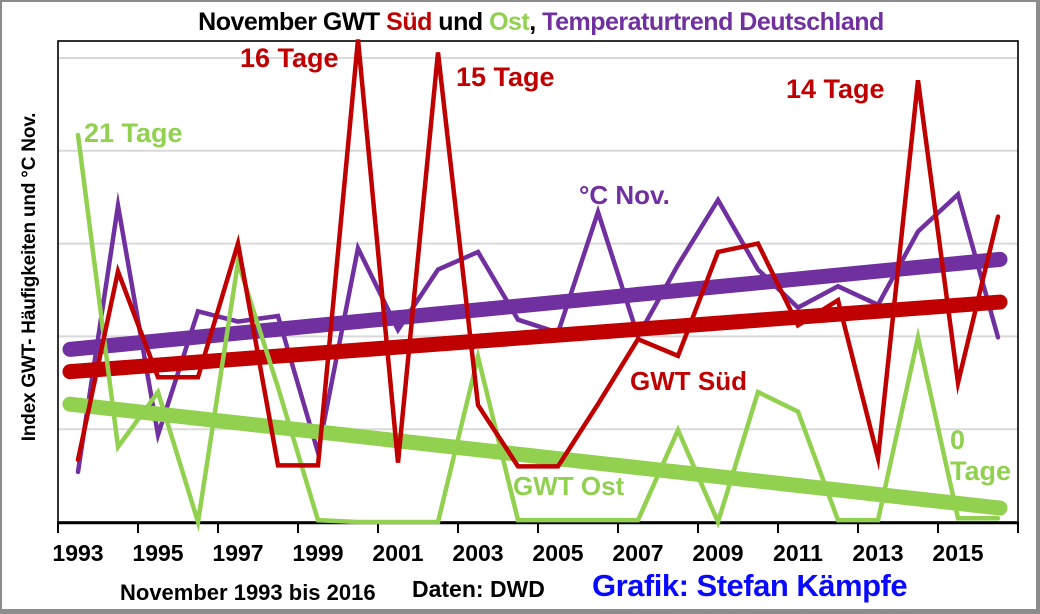 The height and width of the screenshot is (614, 1040). Describe the element at coordinates (248, 592) in the screenshot. I see `x-axis-subtitle: November 1993 bis 2016` at that location.